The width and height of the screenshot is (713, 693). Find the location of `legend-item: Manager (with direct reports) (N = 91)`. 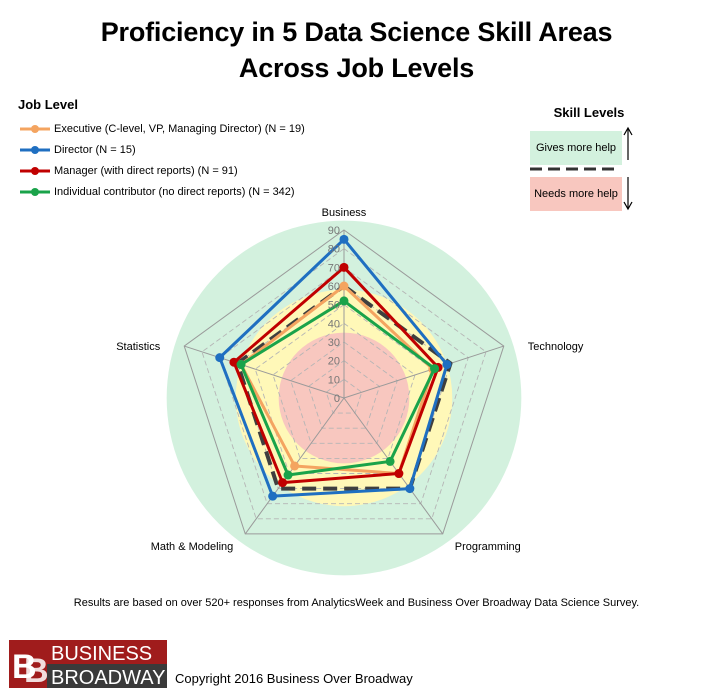

legend-item: Manager (with direct reports) (N = 91) is located at coordinates (161, 170).